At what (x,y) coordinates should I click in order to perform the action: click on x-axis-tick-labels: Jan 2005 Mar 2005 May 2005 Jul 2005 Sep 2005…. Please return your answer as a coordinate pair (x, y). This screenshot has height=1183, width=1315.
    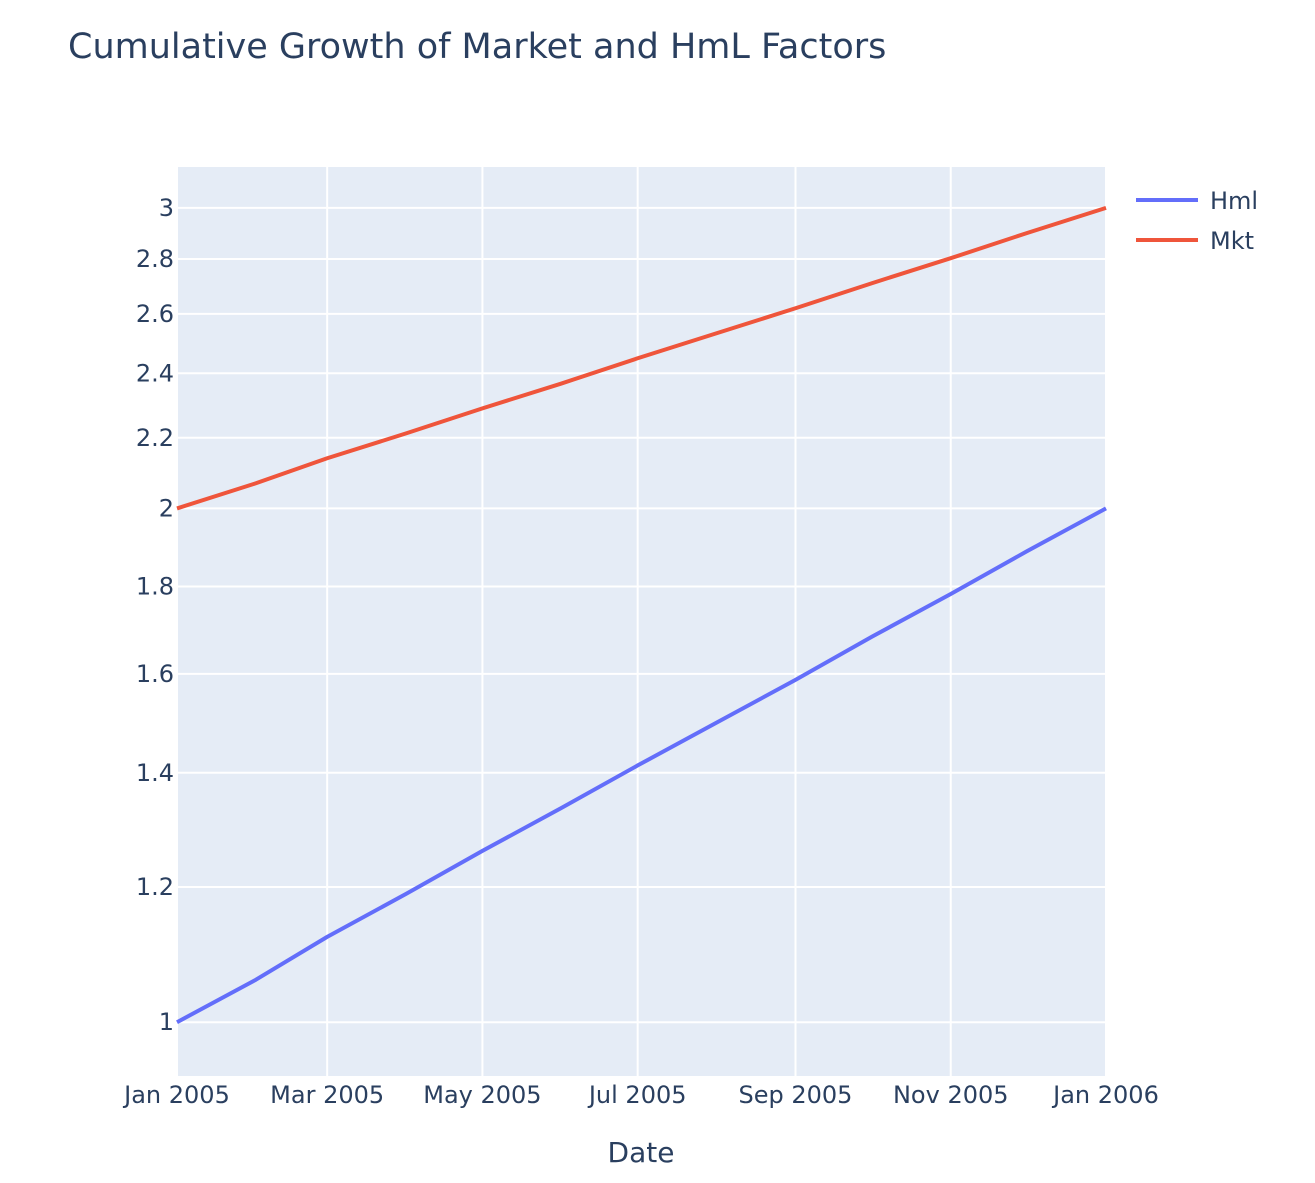
    Looking at the image, I should click on (640, 1095).